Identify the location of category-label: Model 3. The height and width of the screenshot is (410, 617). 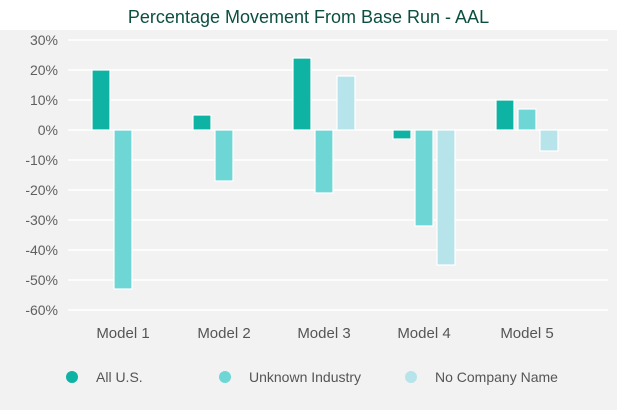
(323, 333).